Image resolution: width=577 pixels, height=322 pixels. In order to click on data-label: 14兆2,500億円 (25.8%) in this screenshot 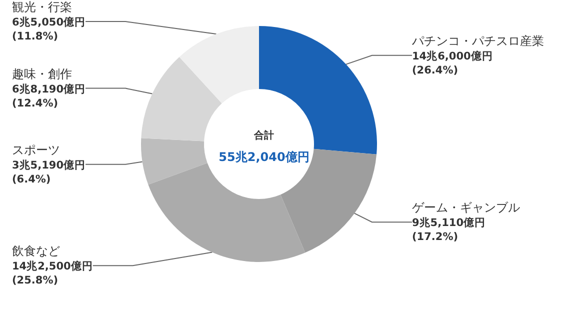, I will do `click(52, 273)`.